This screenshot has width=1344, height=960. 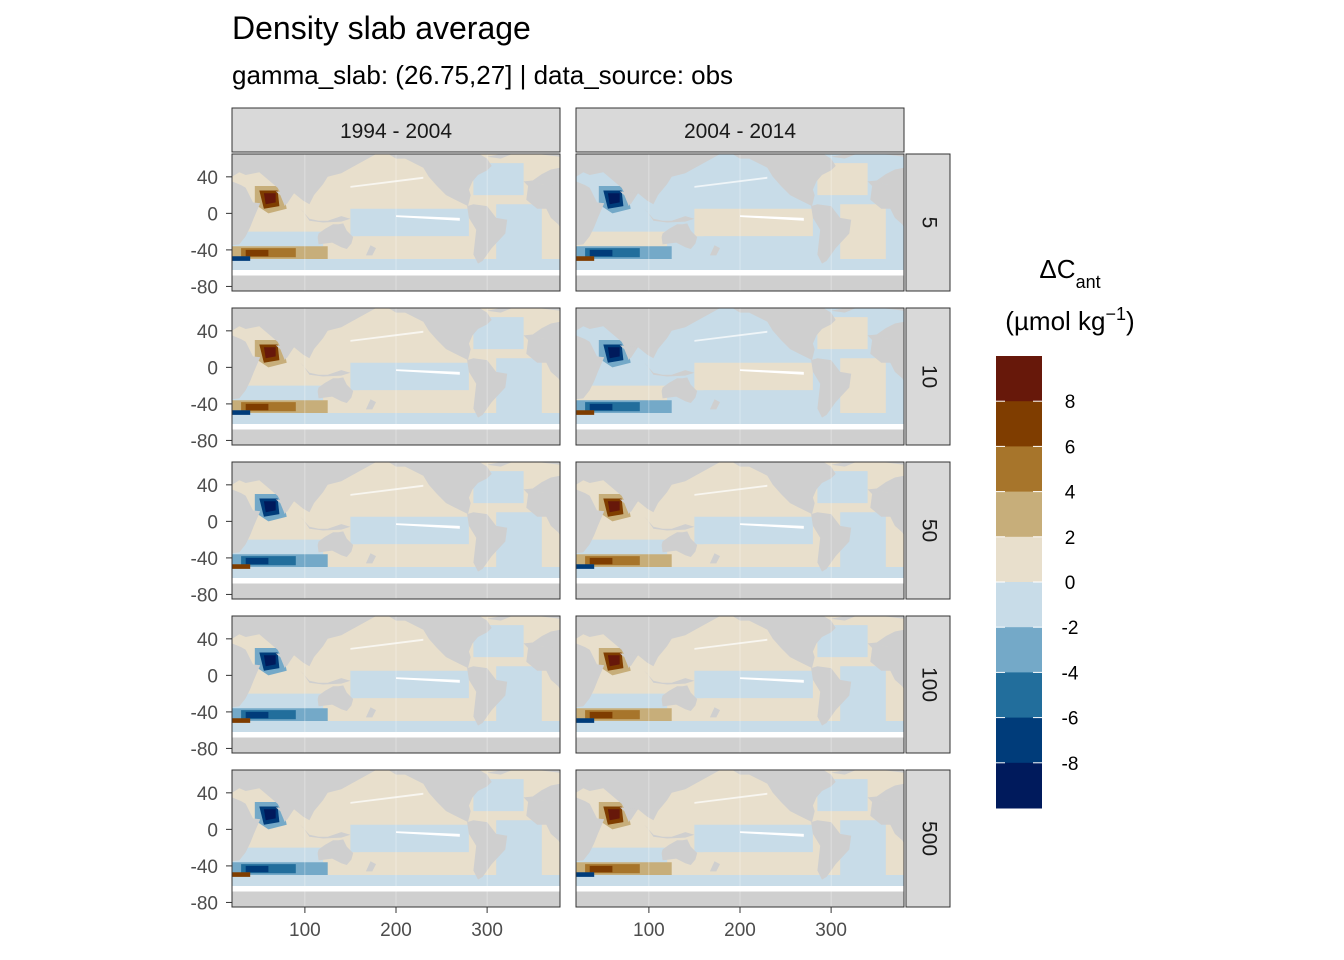 What do you see at coordinates (305, 930) in the screenshot?
I see `x-tick-label: 100` at bounding box center [305, 930].